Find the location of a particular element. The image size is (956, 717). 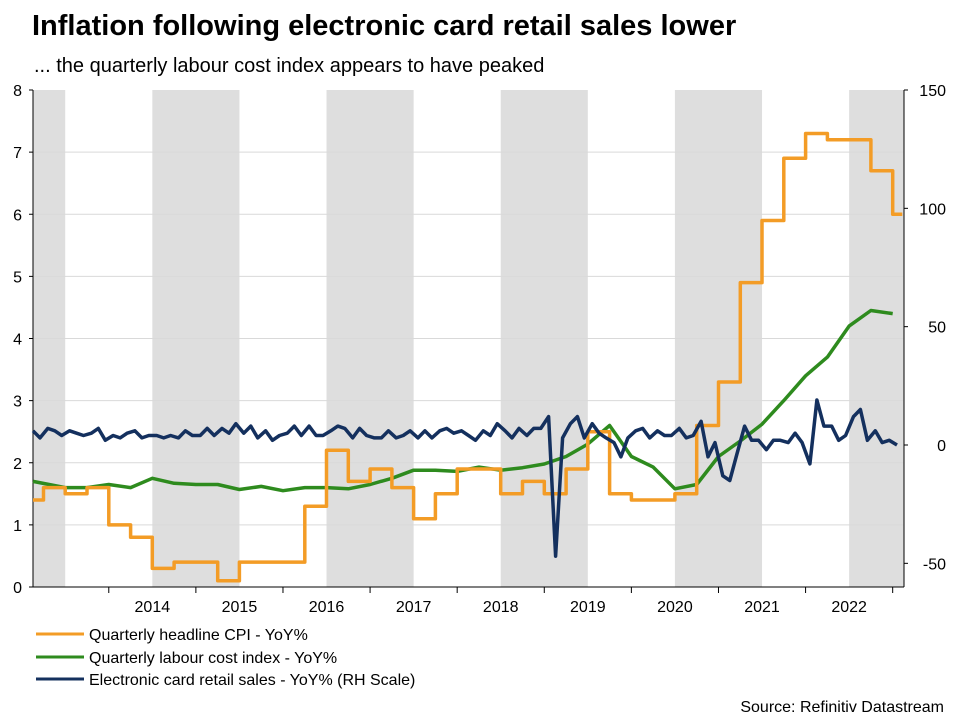

left-tick-label-8: 8 is located at coordinates (17, 91).